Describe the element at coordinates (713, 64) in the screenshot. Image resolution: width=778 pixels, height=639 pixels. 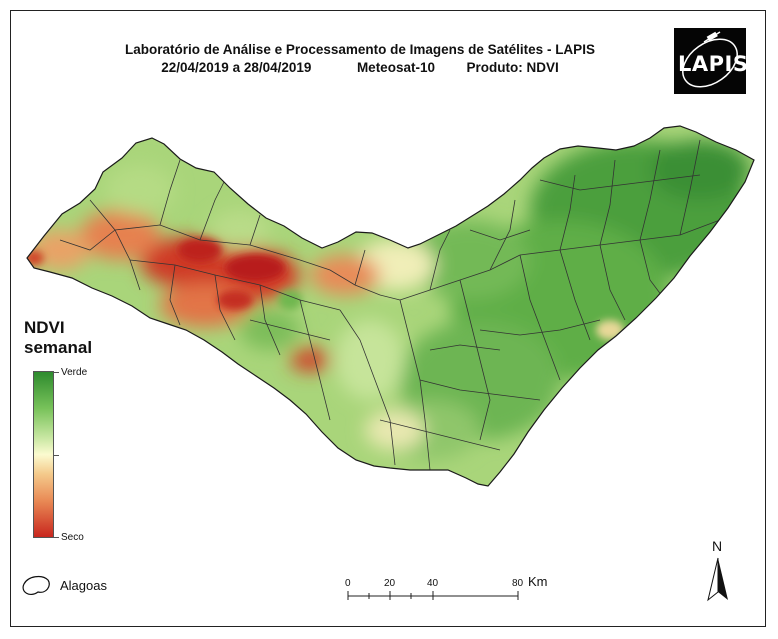
I see `logo-text: LAPIS` at that location.